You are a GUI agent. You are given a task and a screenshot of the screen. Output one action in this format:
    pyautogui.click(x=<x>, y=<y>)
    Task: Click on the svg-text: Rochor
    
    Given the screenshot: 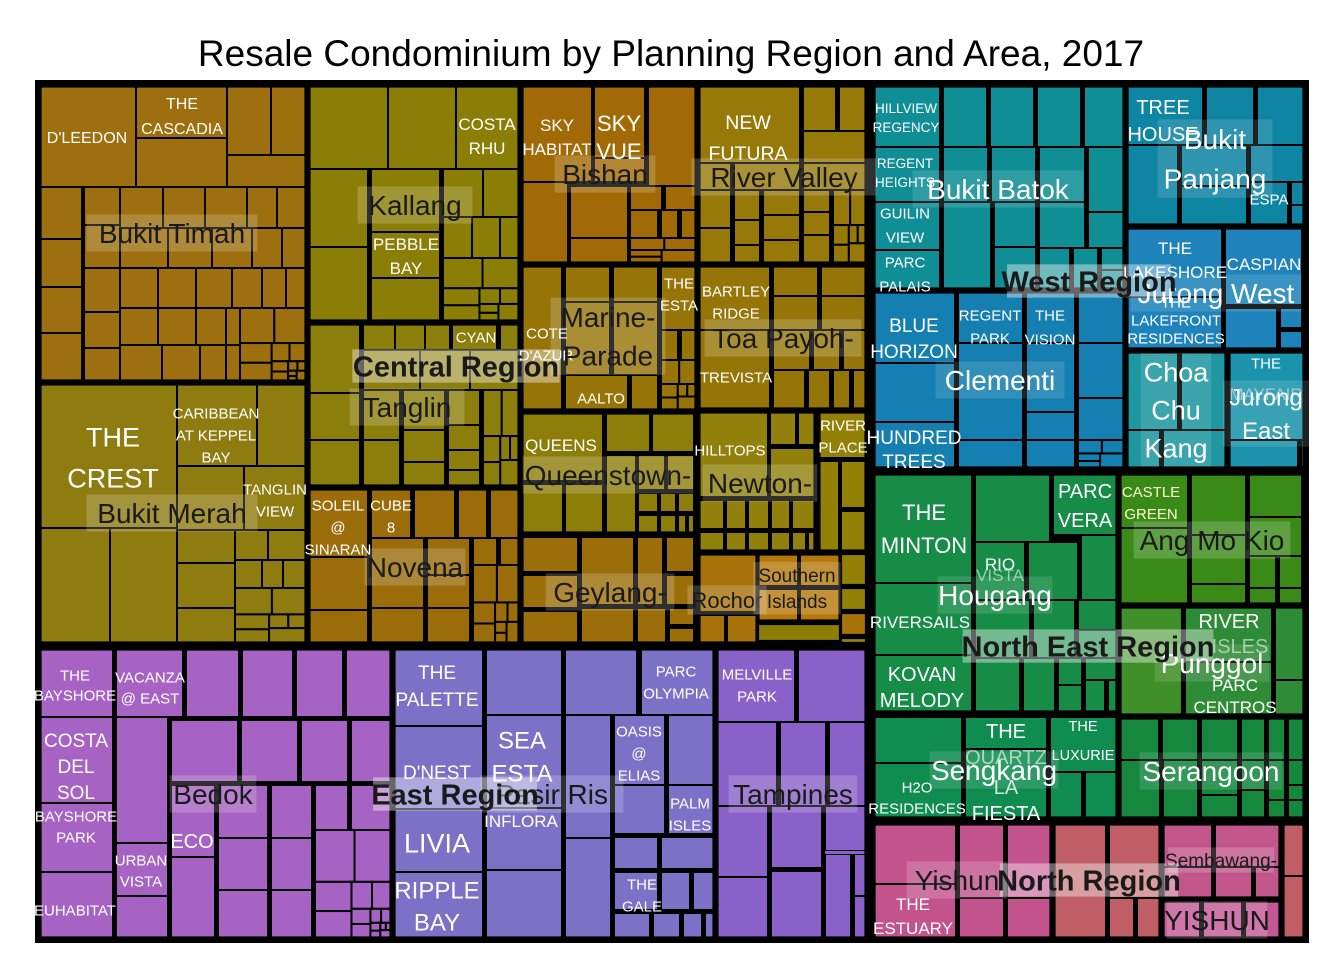 What is the action you would take?
    pyautogui.click(x=727, y=600)
    